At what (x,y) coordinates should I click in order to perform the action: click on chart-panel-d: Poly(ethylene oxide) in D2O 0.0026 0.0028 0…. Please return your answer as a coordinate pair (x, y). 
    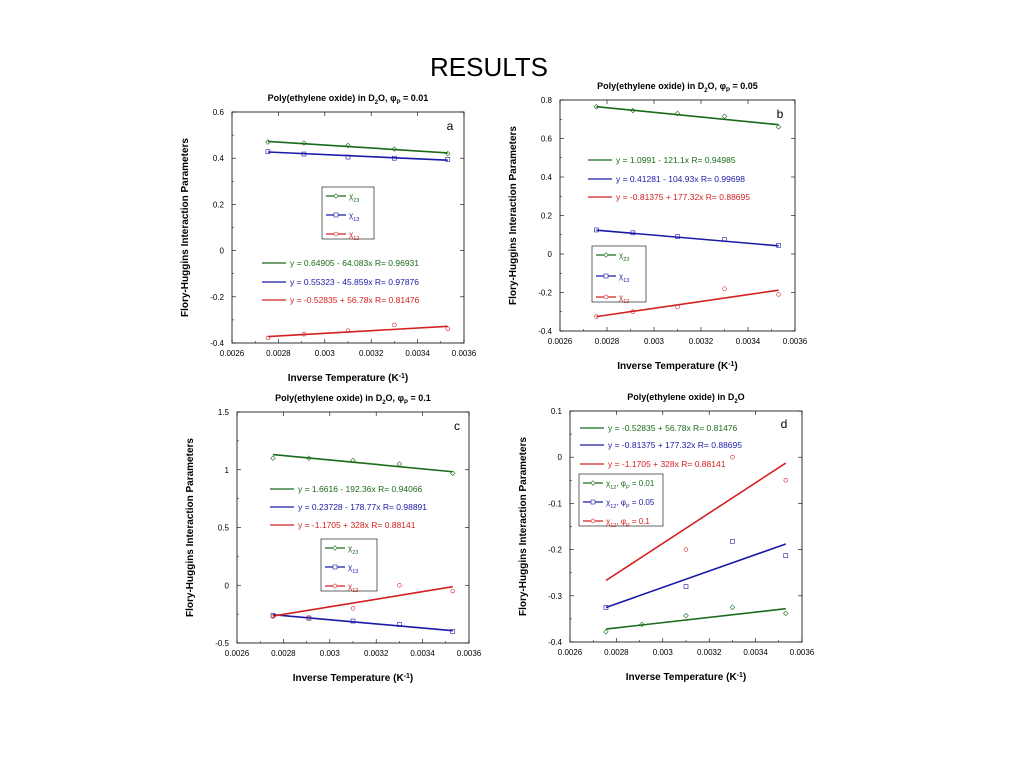
    Looking at the image, I should click on (661, 540).